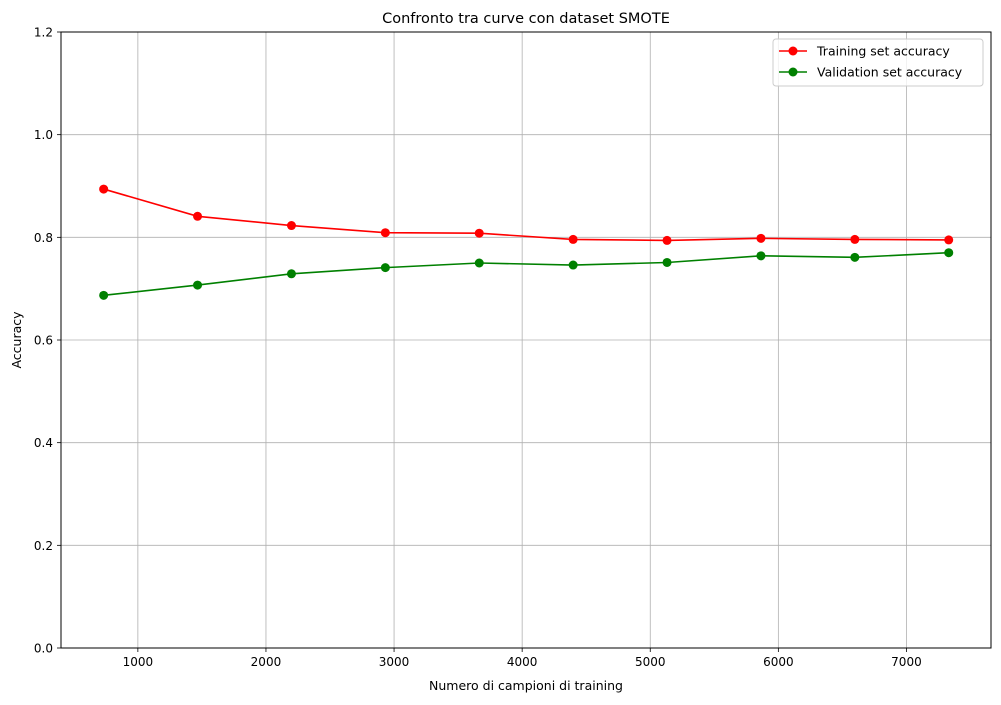 The width and height of the screenshot is (1001, 705). Describe the element at coordinates (138, 662) in the screenshot. I see `x-tick-label: 1000` at that location.